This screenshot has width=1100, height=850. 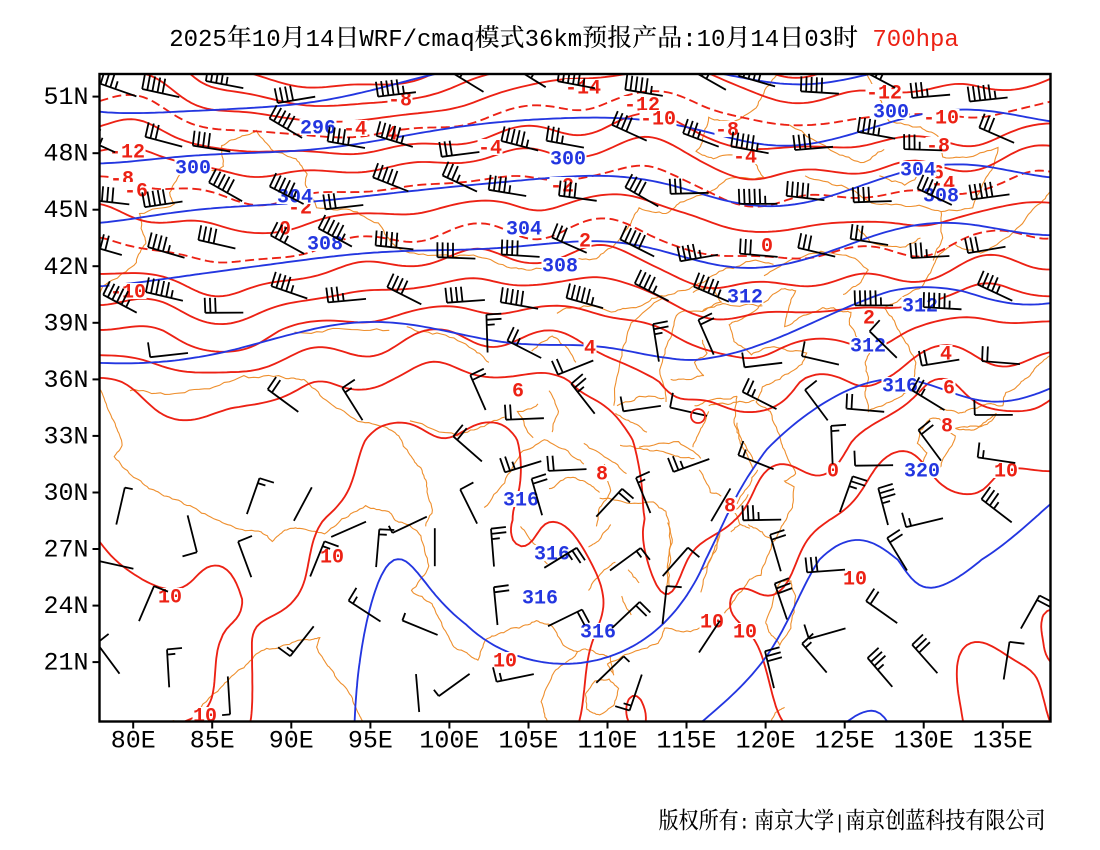 I want to click on svg-text: 320, so click(x=922, y=472).